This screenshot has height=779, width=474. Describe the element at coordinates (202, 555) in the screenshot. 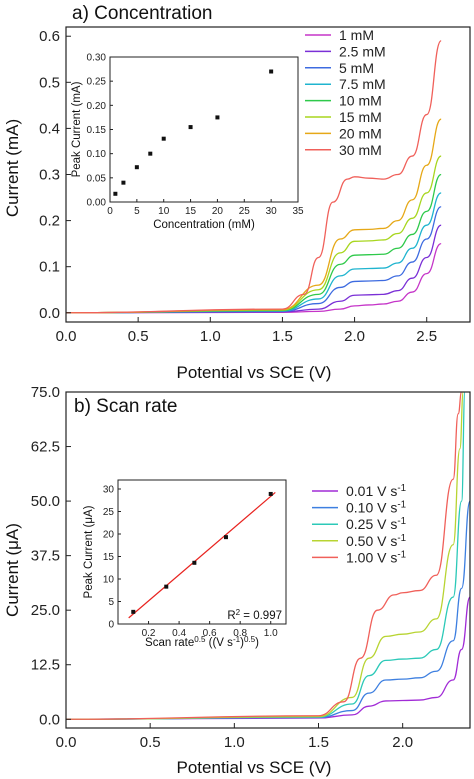

I see `inset-fit-line` at that location.